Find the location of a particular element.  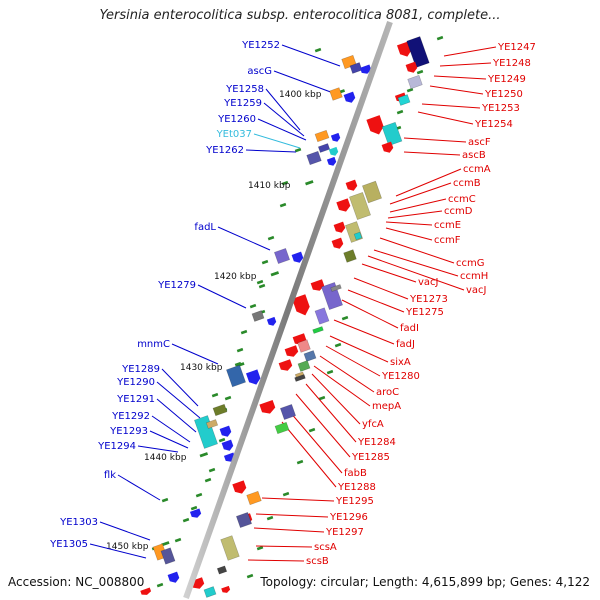

gene-label-right: ccmA is located at coordinates (477, 169).